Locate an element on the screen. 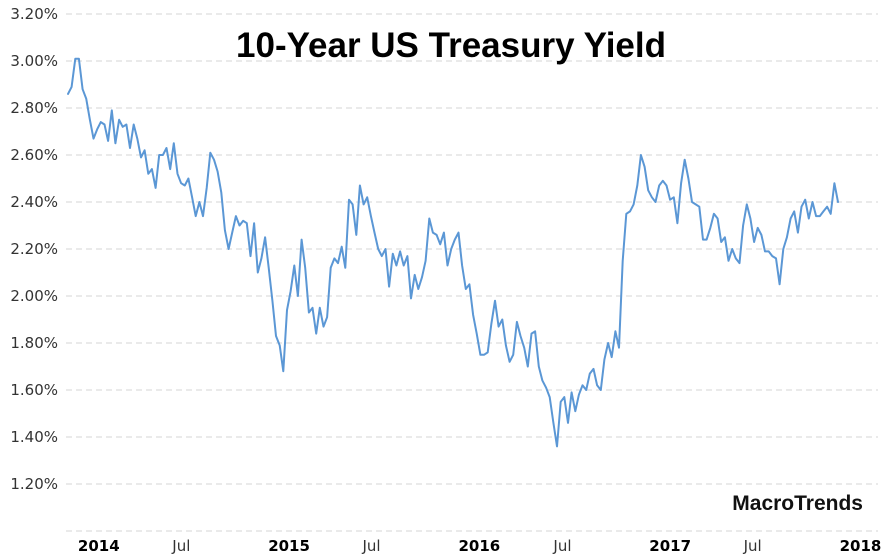 The width and height of the screenshot is (888, 560). y-axis-label: 1.80% is located at coordinates (34, 343).